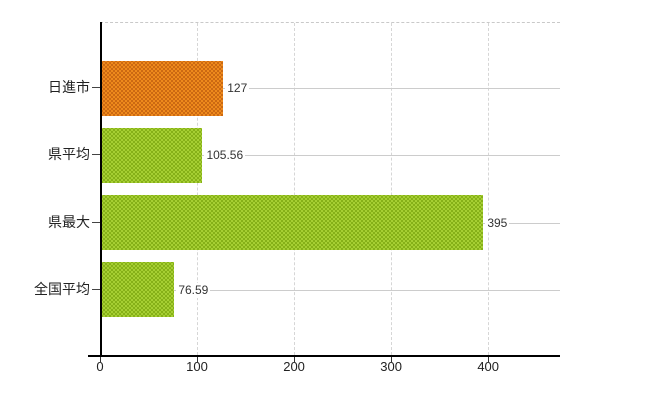 Image resolution: width=650 pixels, height=400 pixels. I want to click on x-axis-tick-label-100: 100, so click(197, 366).